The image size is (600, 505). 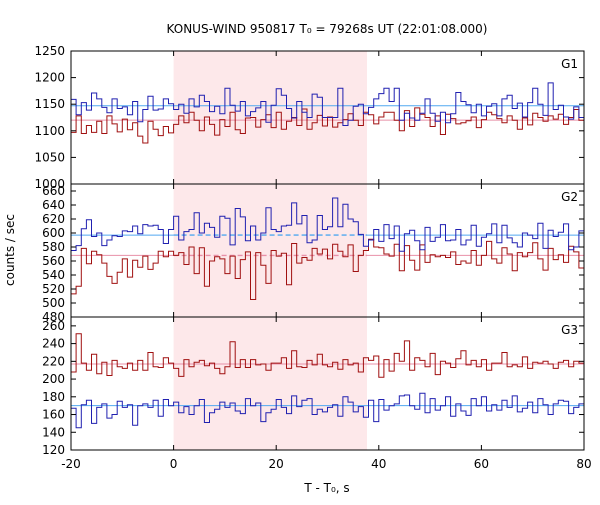 I want to click on y-tick-label-g3-260: 260, so click(x=53, y=326).